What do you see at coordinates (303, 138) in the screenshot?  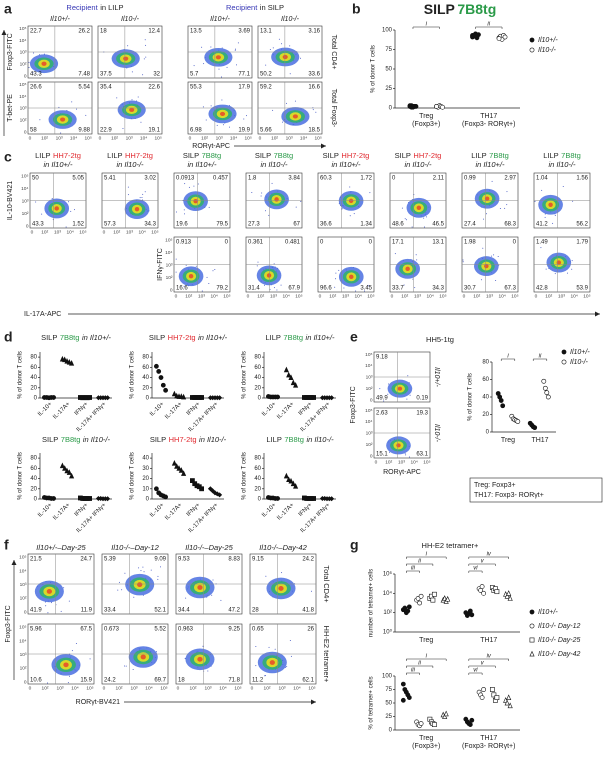 I see `x-tick-label: 10⁴` at bounding box center [303, 138].